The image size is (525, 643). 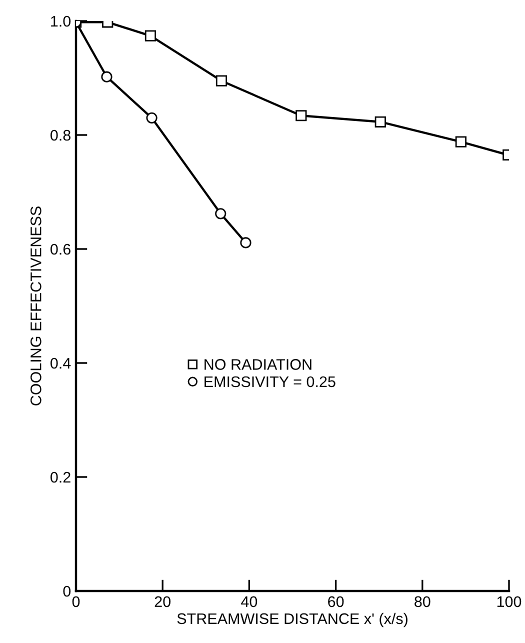 What do you see at coordinates (422, 602) in the screenshot?
I see `x-tick-label: 80` at bounding box center [422, 602].